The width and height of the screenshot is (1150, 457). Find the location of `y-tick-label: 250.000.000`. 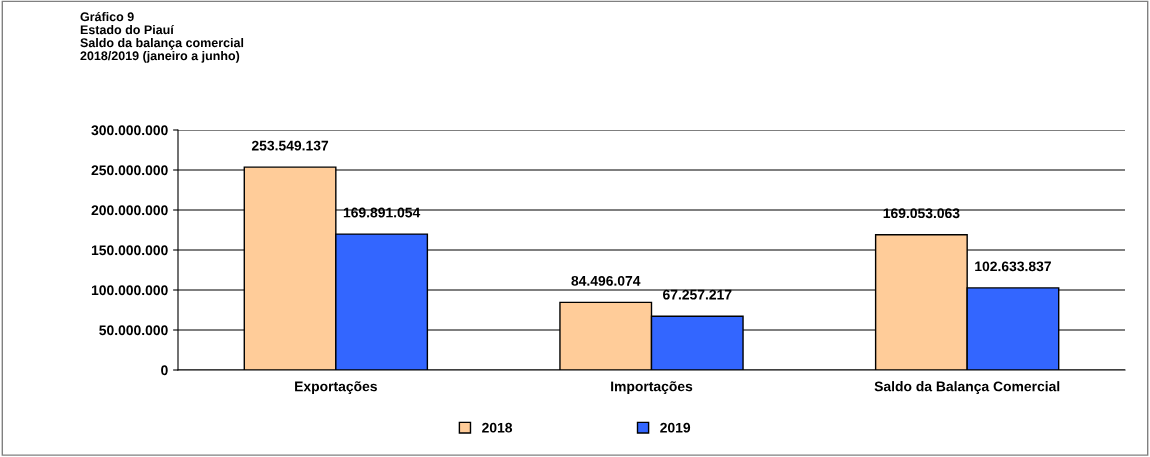

y-tick-label: 250.000.000 is located at coordinates (129, 170).